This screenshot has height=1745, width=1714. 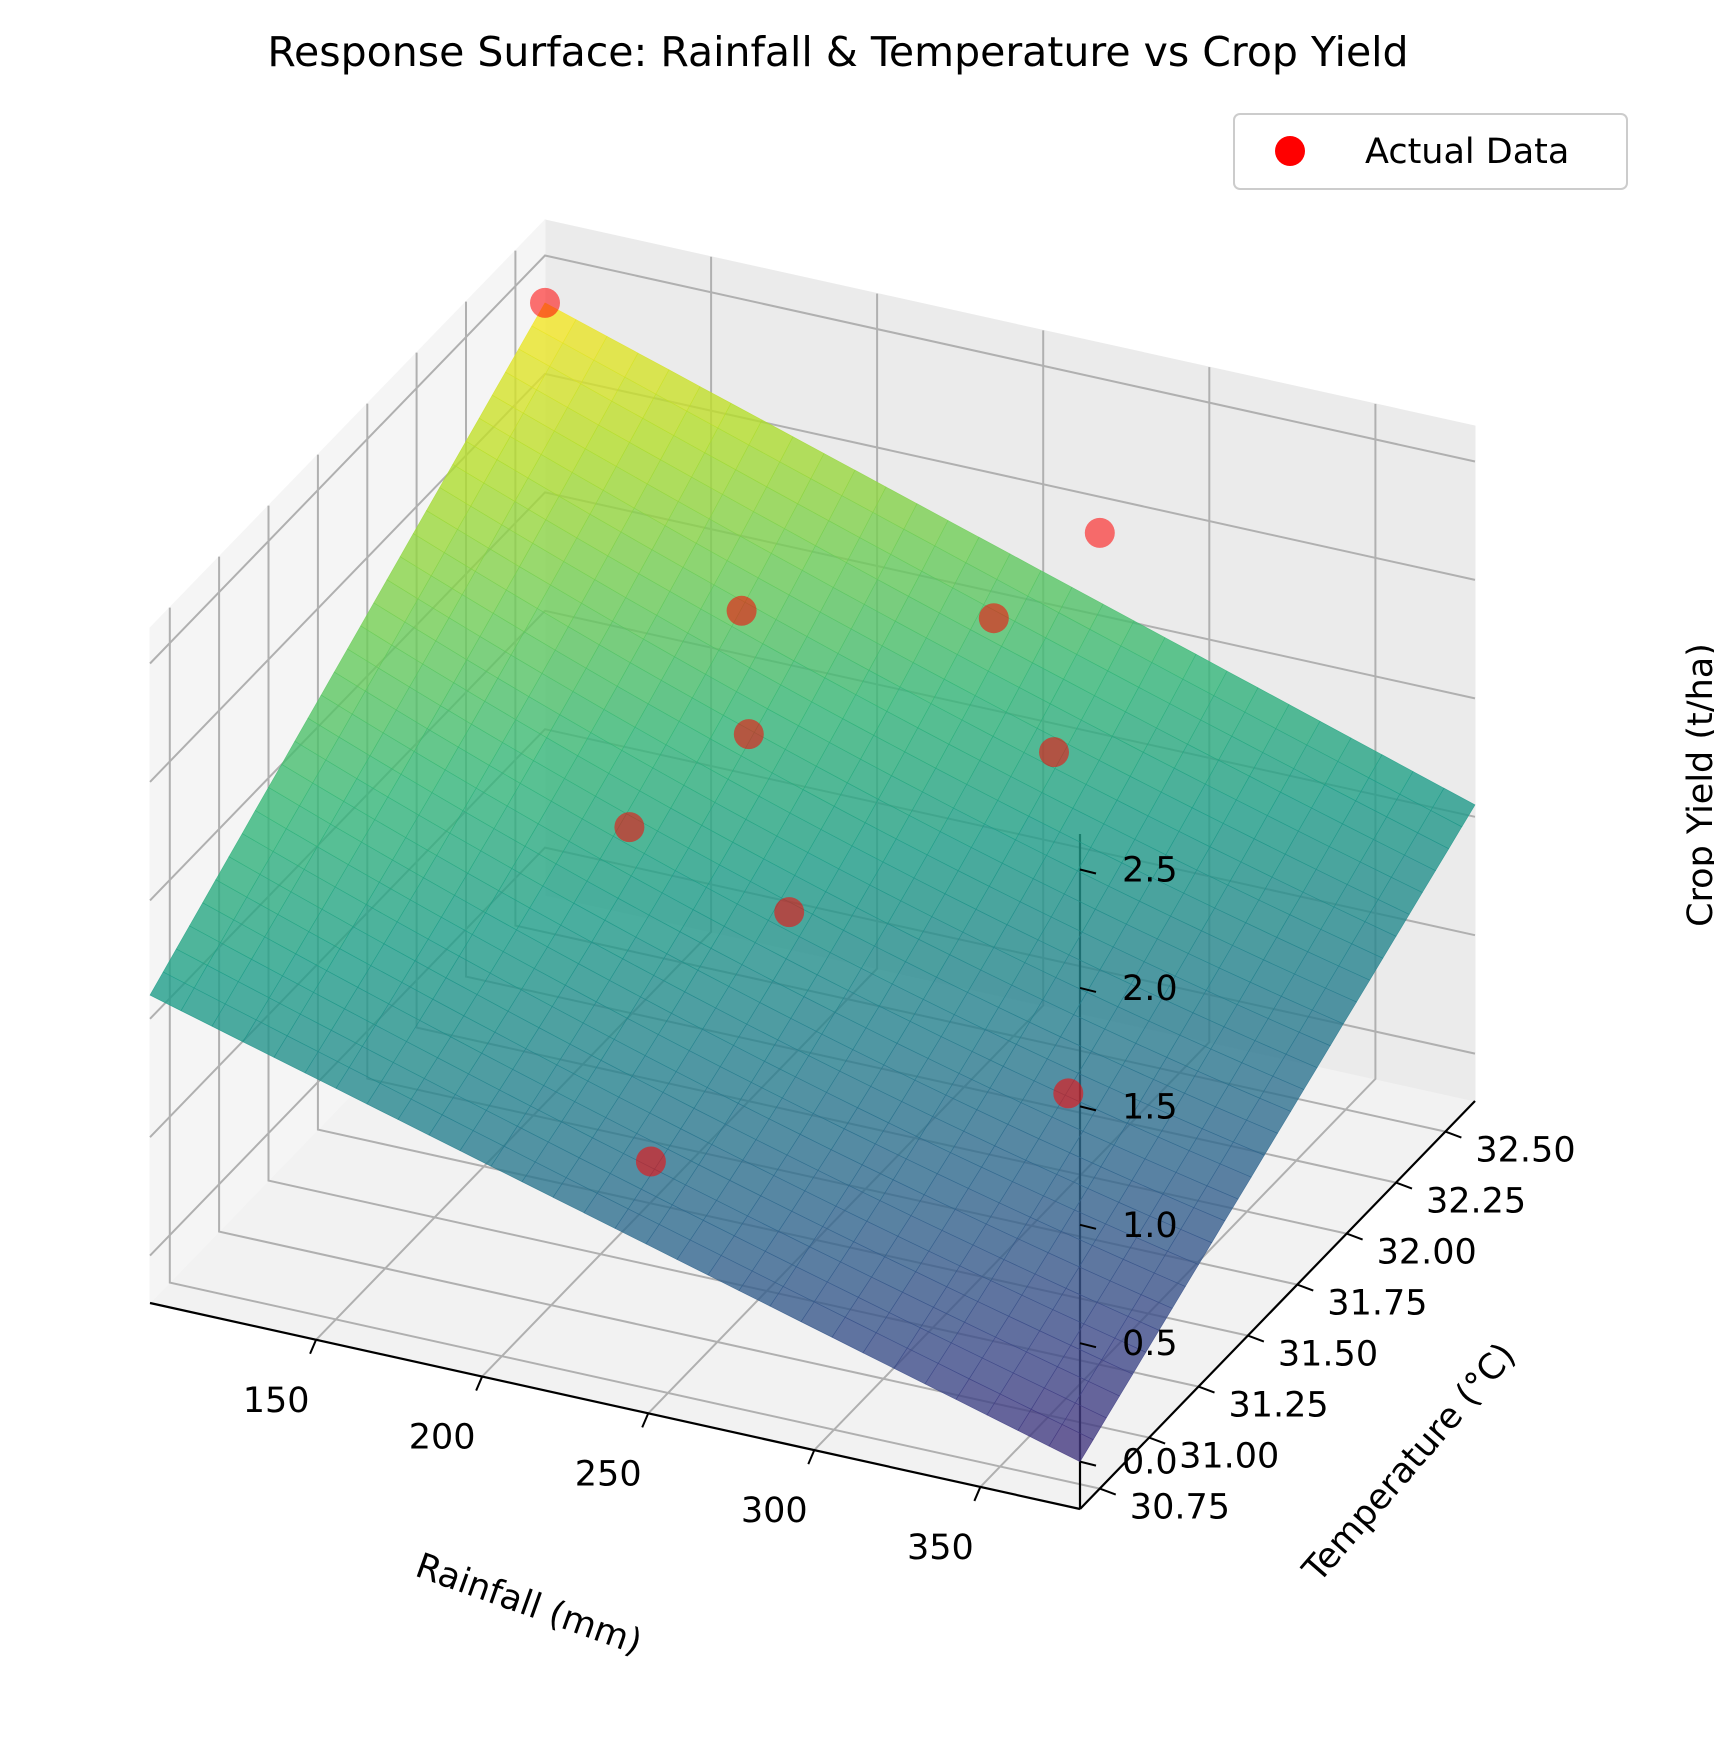 What do you see at coordinates (1476, 1202) in the screenshot?
I see `y-tick-label: 32.25` at bounding box center [1476, 1202].